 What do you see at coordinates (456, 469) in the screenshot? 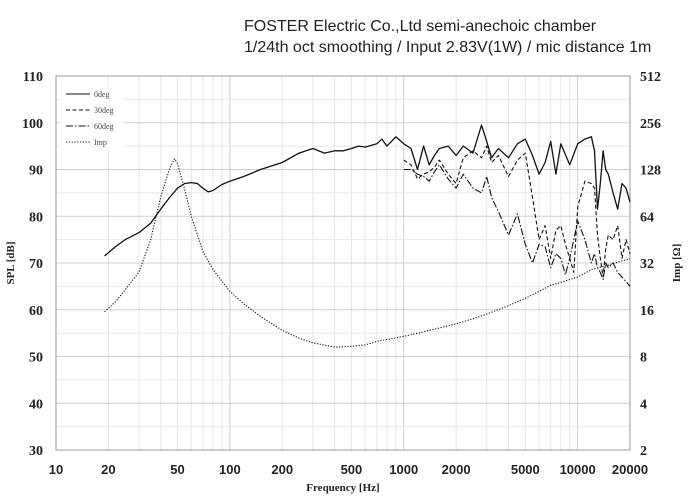
I see `x-tick-label: 2000` at bounding box center [456, 469].